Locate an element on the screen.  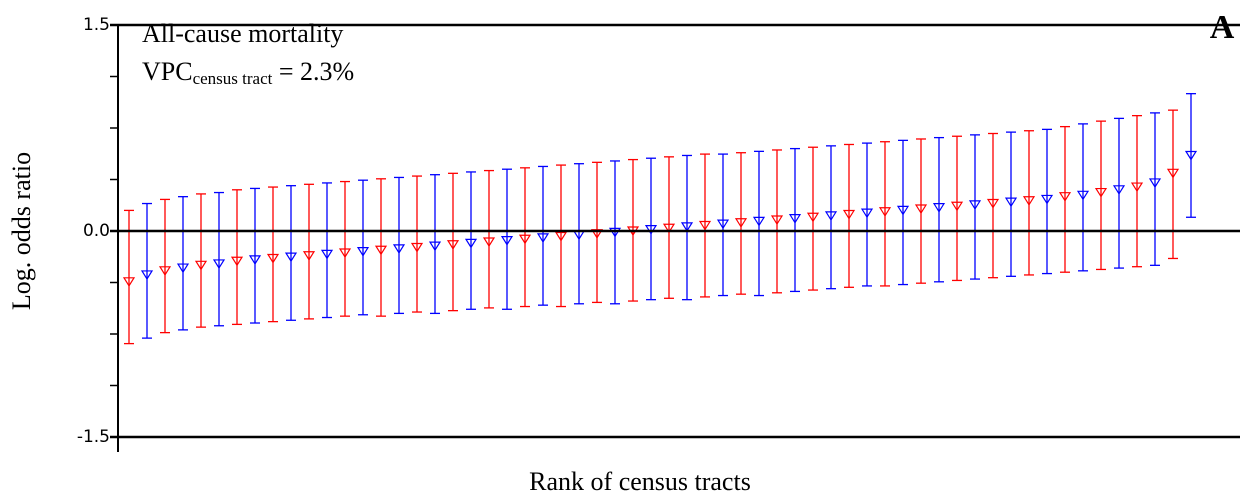
annotation: All-cause mortality is located at coordinates (242, 33).